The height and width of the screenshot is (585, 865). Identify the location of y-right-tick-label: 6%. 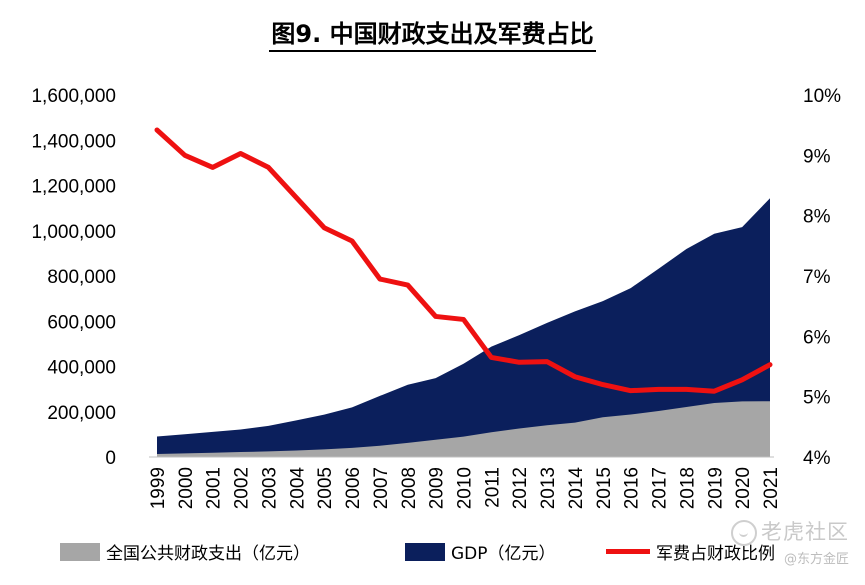
(817, 337).